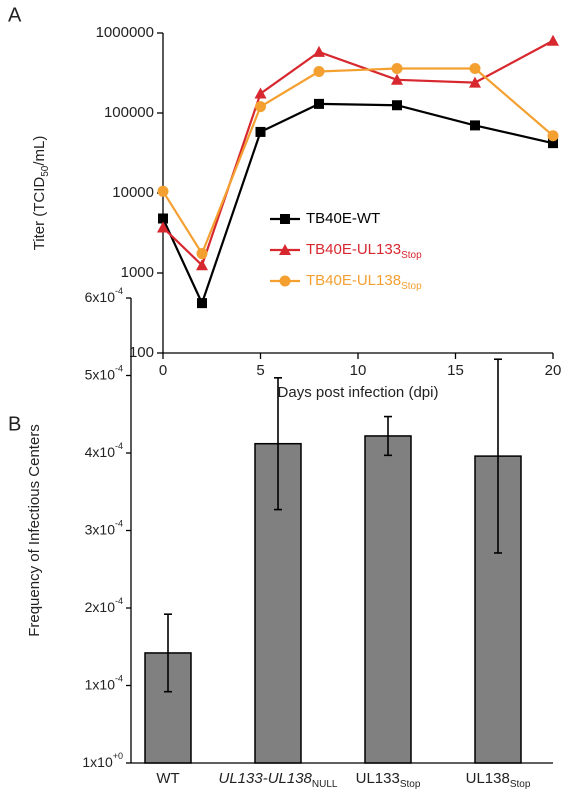 The image size is (571, 800). I want to click on y-tick-label: 2x10⁻⁴, so click(104, 605).